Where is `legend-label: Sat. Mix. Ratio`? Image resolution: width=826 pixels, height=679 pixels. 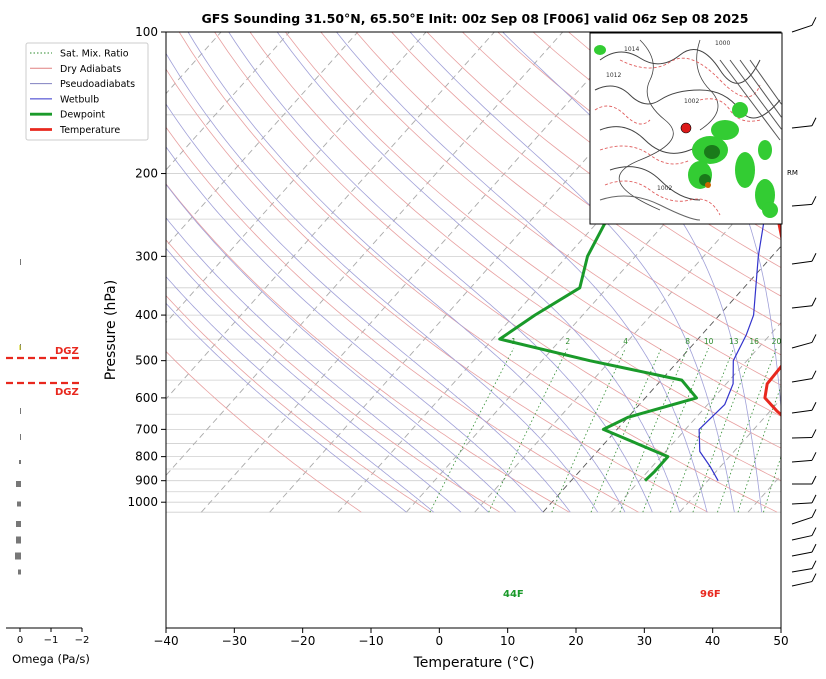 legend-label: Sat. Mix. Ratio is located at coordinates (94, 54).